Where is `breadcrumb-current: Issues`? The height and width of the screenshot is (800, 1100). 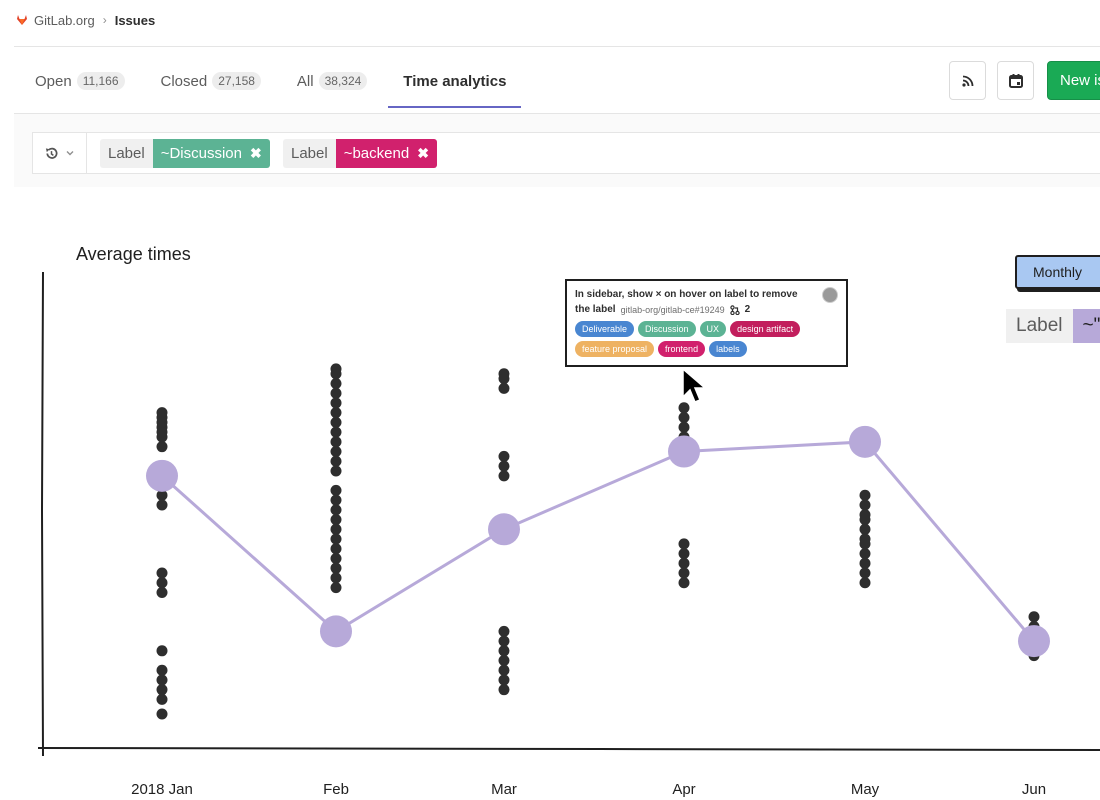
breadcrumb-current: Issues is located at coordinates (135, 20).